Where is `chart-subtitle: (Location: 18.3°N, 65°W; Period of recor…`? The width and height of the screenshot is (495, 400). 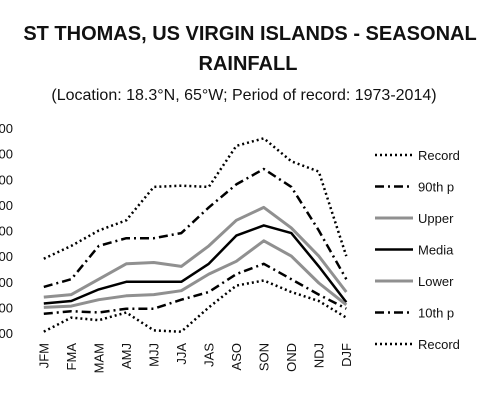
chart-subtitle: (Location: 18.3°N, 65°W; Period of recor… is located at coordinates (243, 95).